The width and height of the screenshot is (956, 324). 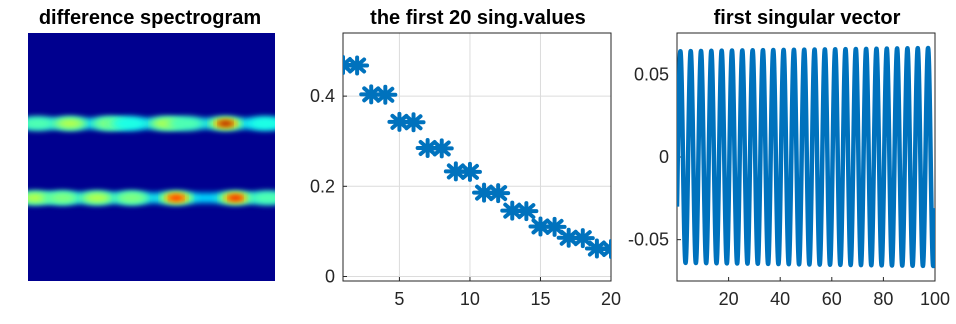 What do you see at coordinates (507, 293) in the screenshot?
I see `singular-values-x-ticks: 5 10 15 20` at bounding box center [507, 293].